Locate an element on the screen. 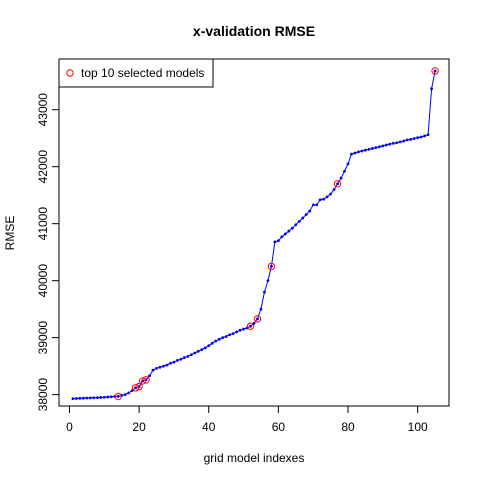 The height and width of the screenshot is (480, 480). x-tick-label: 40 is located at coordinates (209, 427).